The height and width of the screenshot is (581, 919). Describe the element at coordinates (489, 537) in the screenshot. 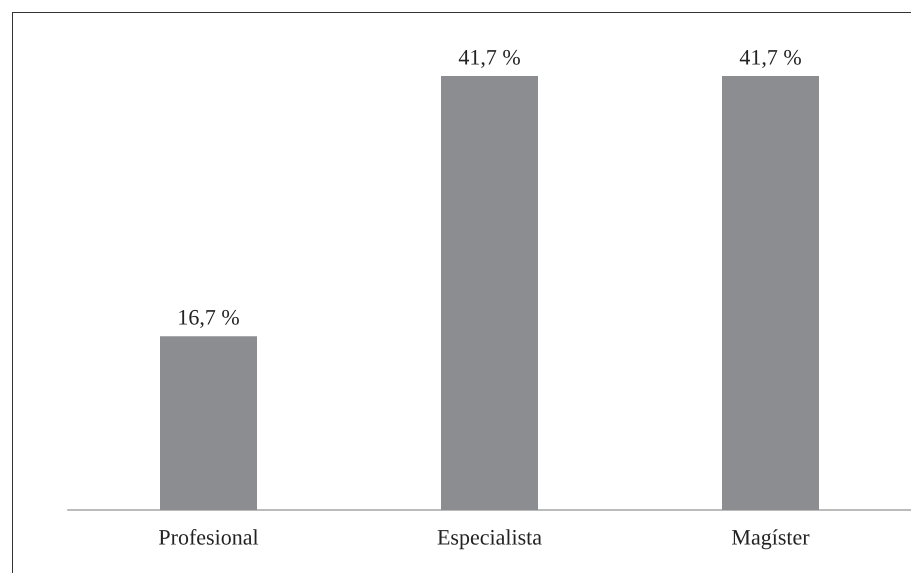

I see `x-tick-label: Especialista` at that location.